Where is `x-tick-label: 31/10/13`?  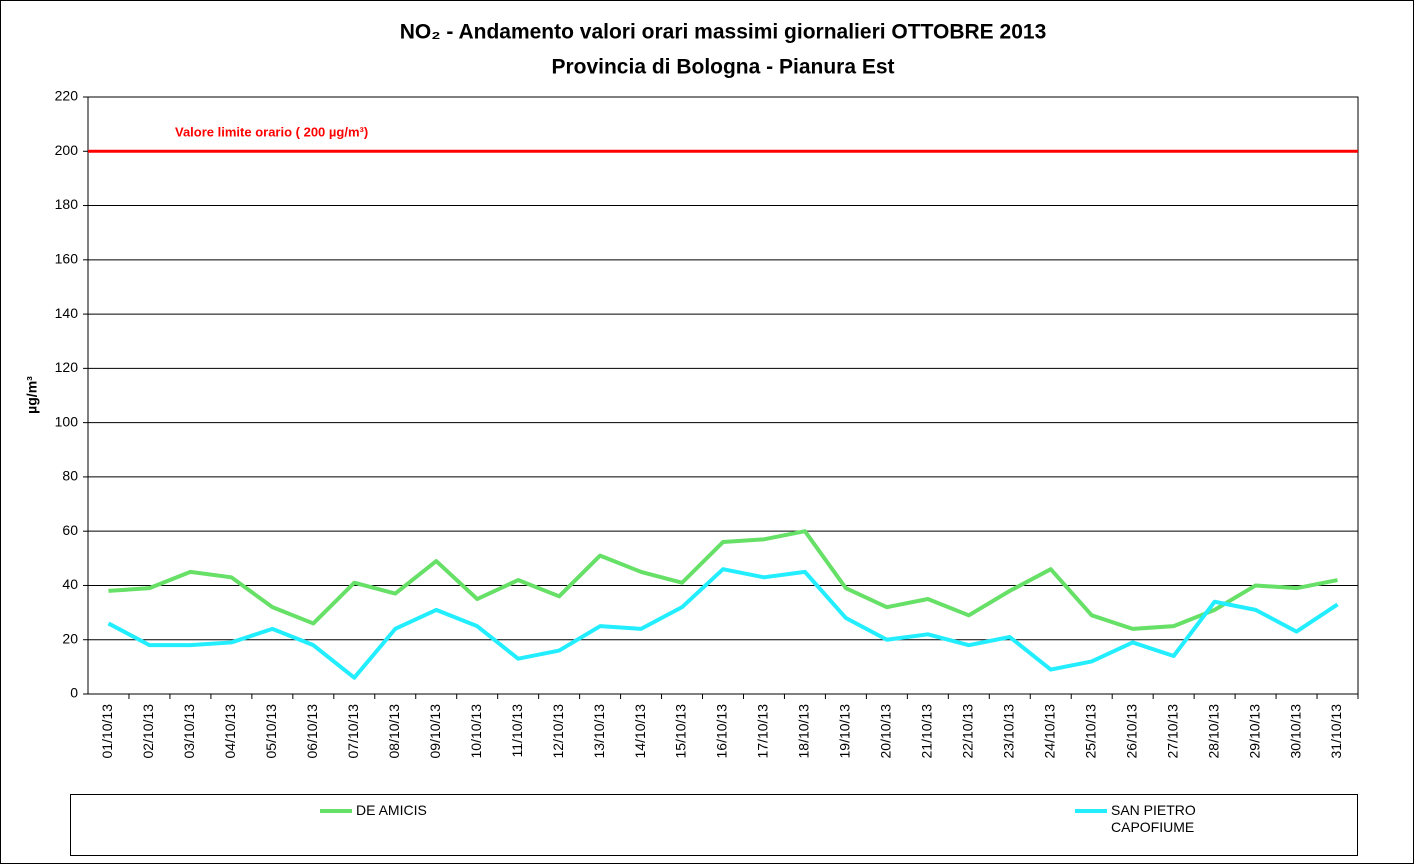
x-tick-label: 31/10/13 is located at coordinates (1336, 731).